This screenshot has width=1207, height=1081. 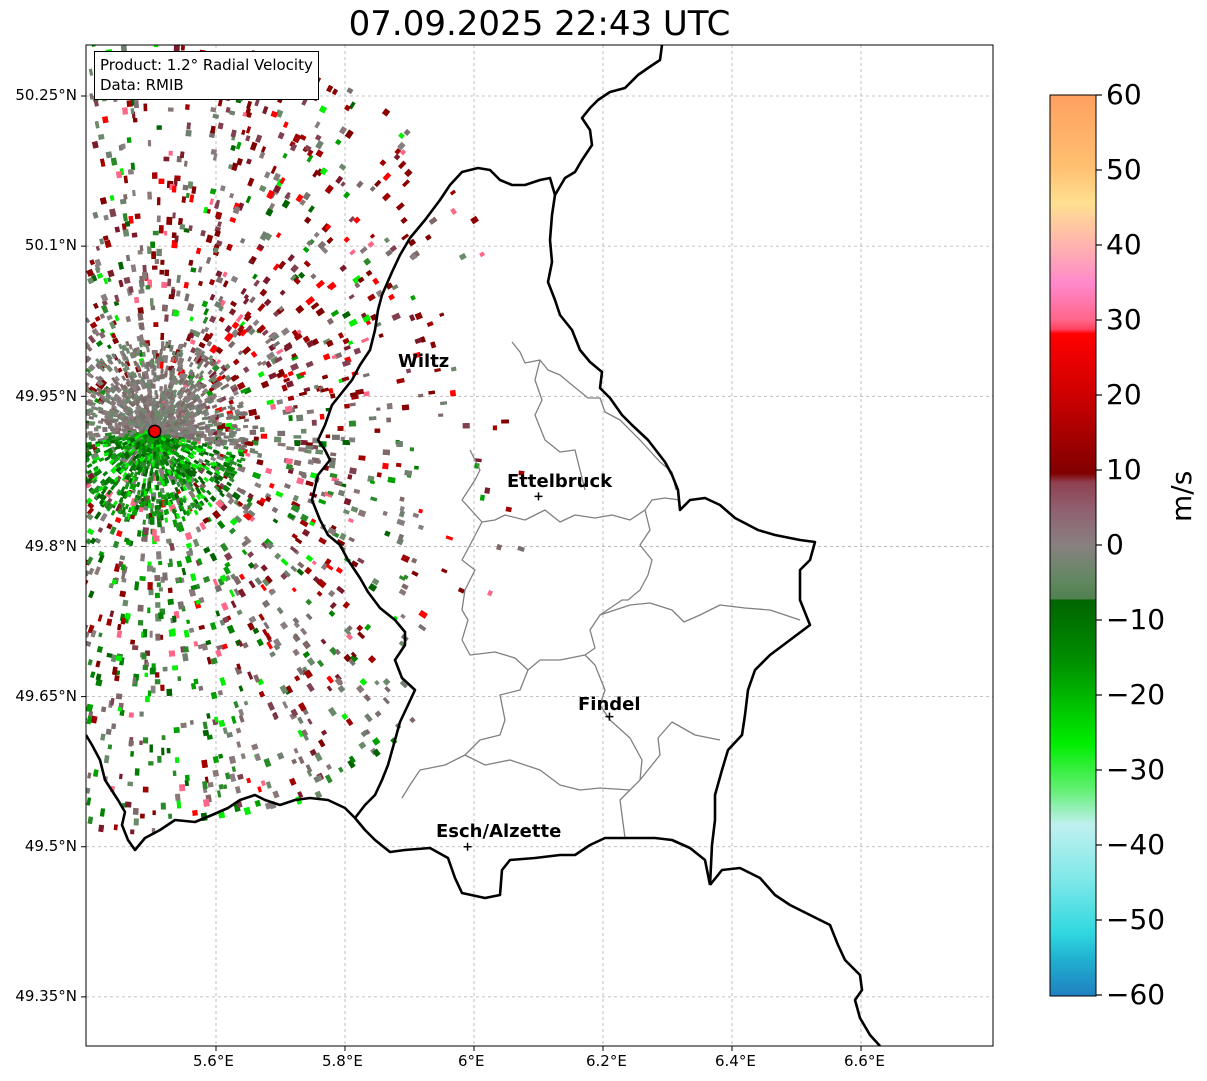 What do you see at coordinates (46, 396) in the screenshot?
I see `lat-label: 49.95°N` at bounding box center [46, 396].